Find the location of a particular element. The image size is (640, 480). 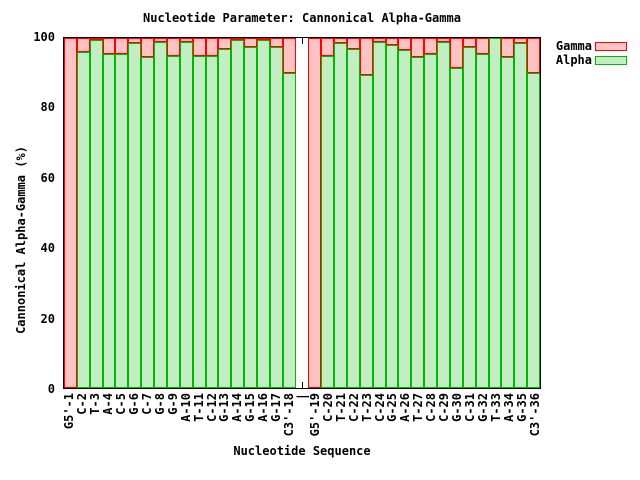

y-tick-label: 60 is located at coordinates (47, 177).